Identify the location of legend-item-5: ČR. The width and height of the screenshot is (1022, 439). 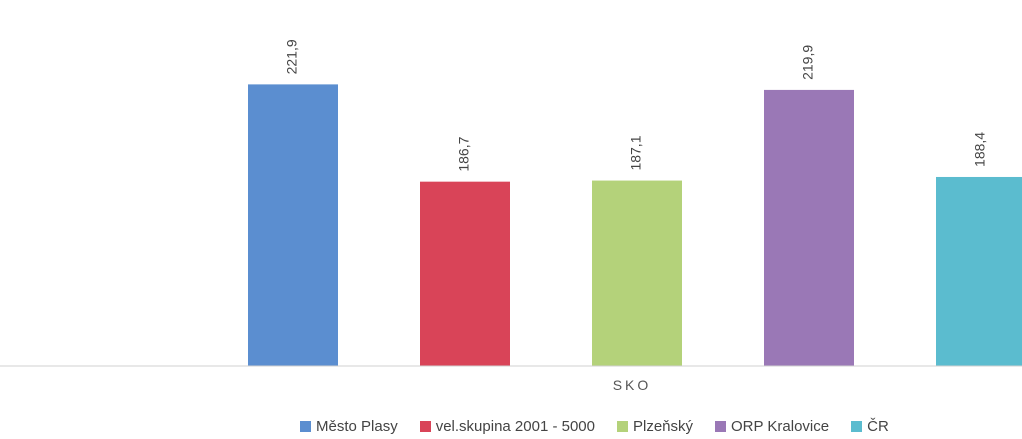
(870, 426).